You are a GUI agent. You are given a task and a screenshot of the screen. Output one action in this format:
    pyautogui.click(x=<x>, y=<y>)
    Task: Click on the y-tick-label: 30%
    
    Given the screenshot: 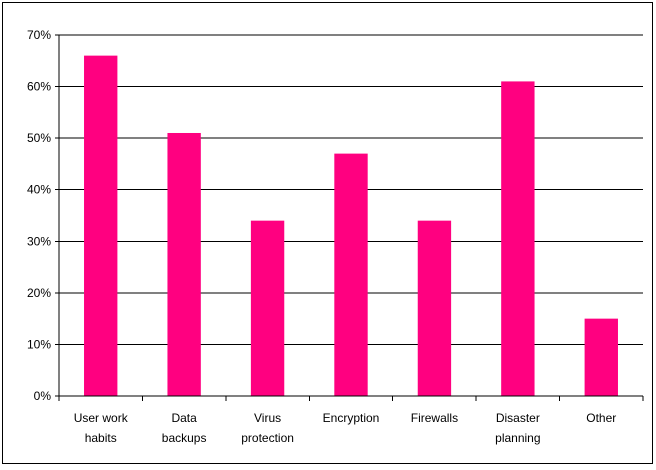 What is the action you would take?
    pyautogui.click(x=39, y=241)
    